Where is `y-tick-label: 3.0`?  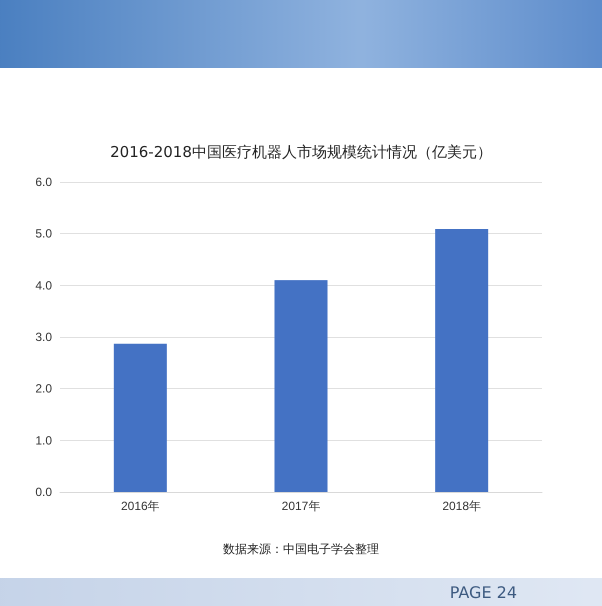 y-tick-label: 3.0 is located at coordinates (43, 337).